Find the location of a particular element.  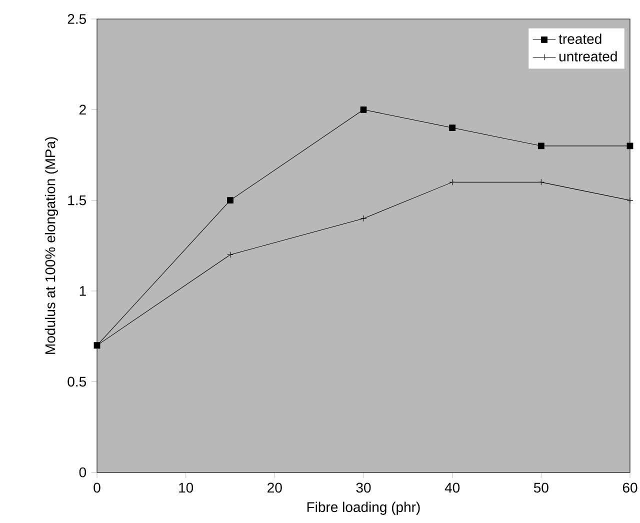

y-tick-label: 1 is located at coordinates (83, 291).